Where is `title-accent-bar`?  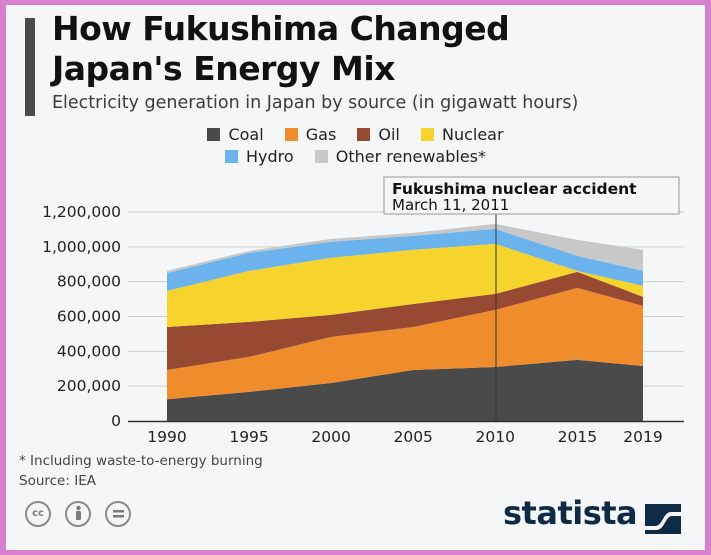 title-accent-bar is located at coordinates (30, 67).